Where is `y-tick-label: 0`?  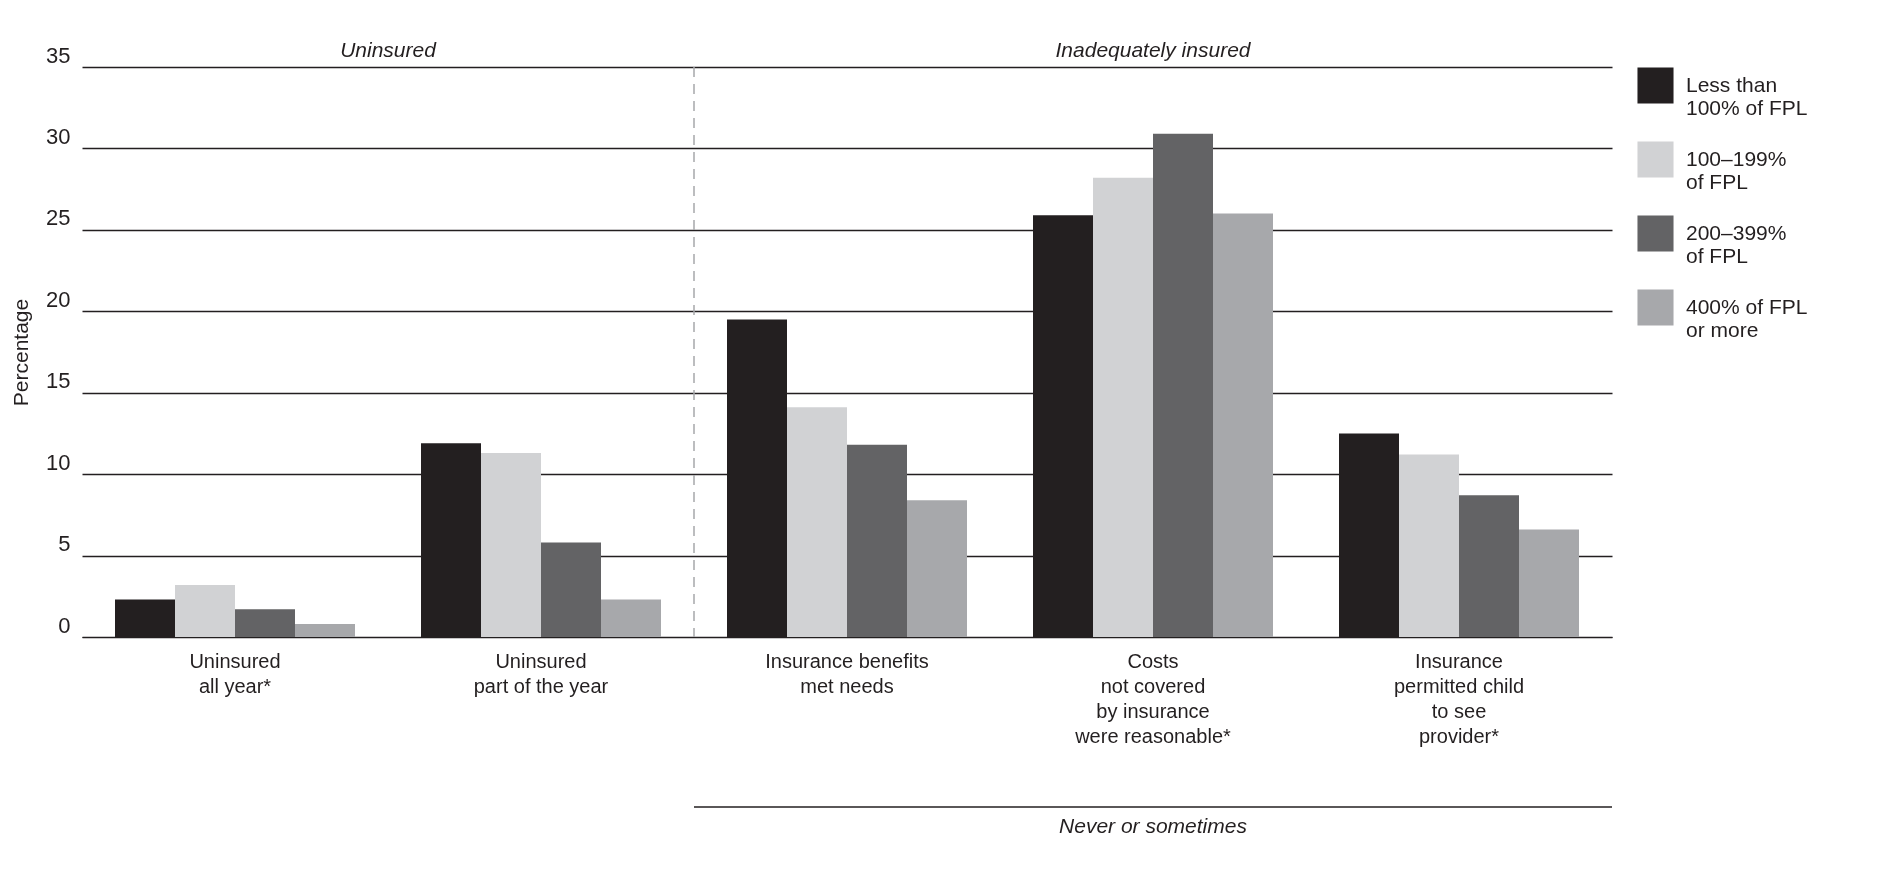 y-tick-label: 0 is located at coordinates (64, 625).